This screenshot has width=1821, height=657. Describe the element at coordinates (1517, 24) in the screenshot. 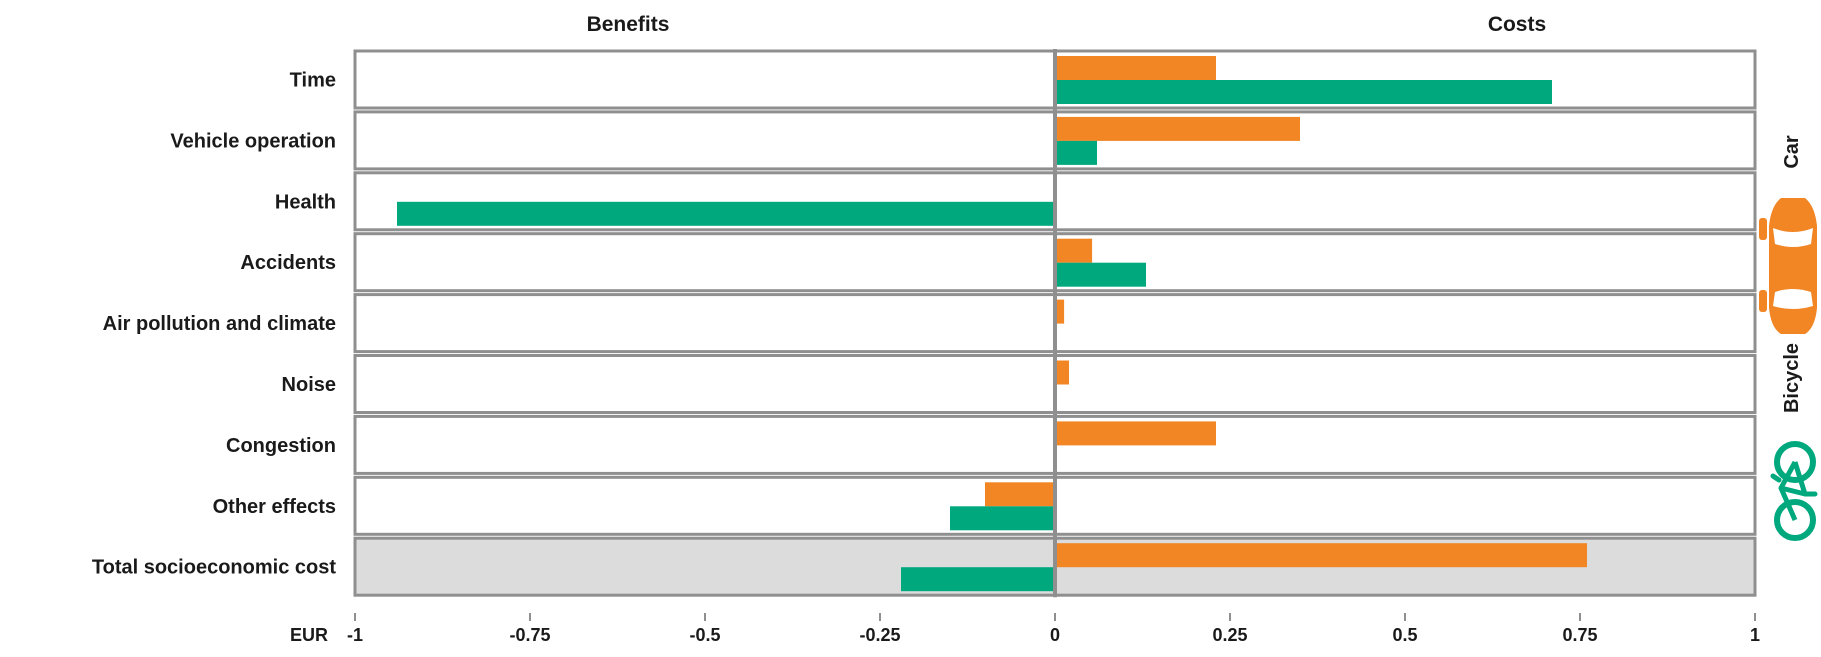

I see `costs-header: Costs` at that location.